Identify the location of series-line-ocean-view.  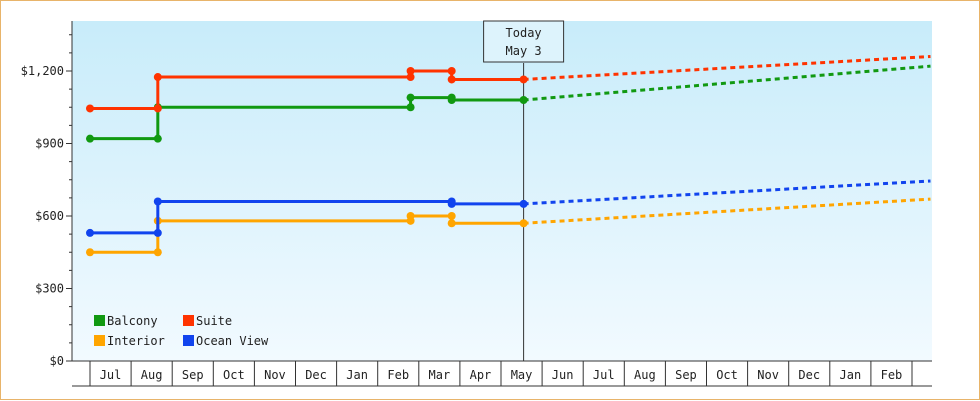
(307, 217).